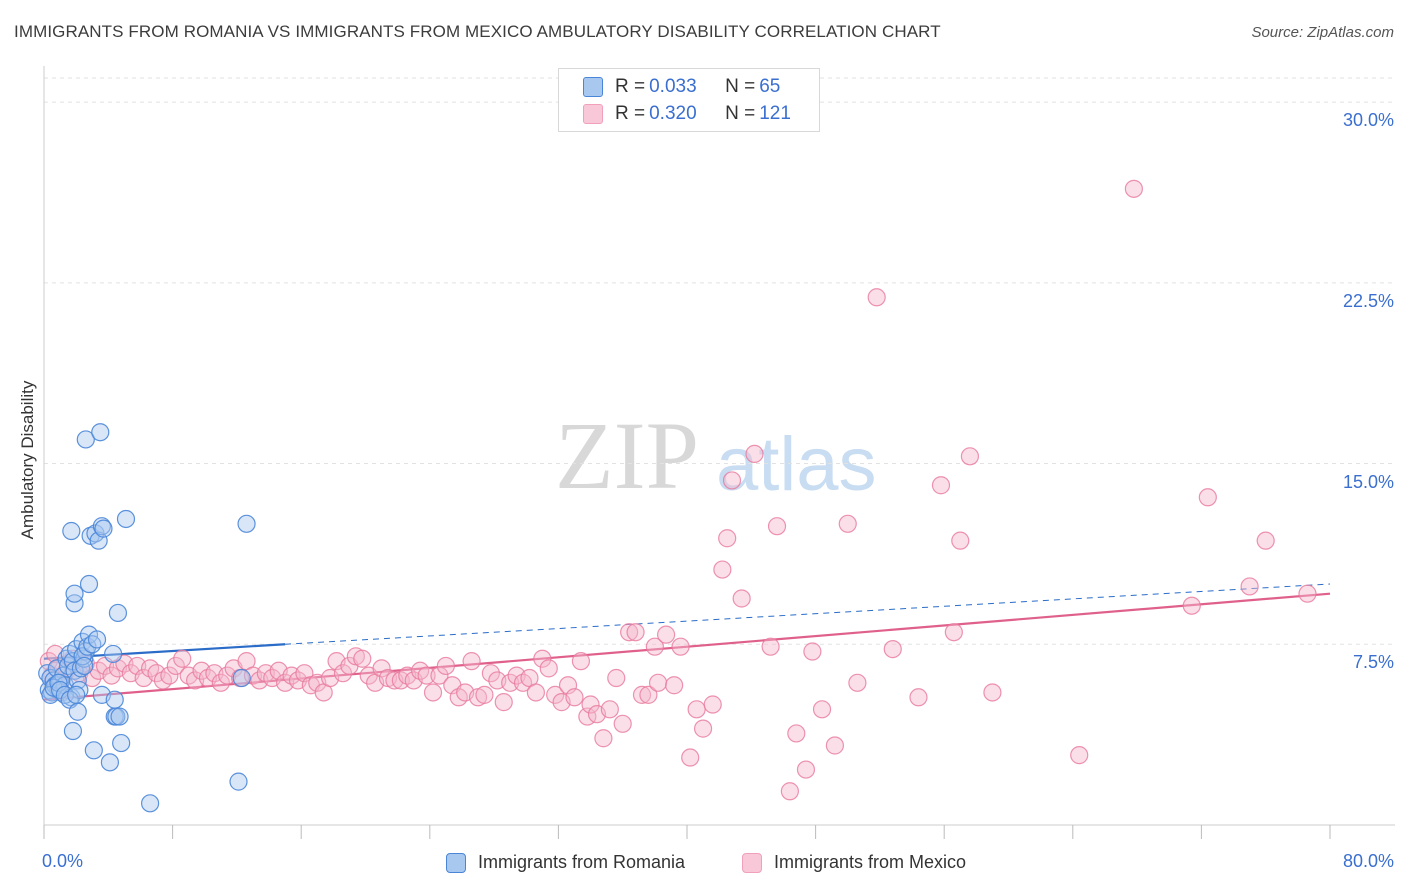  I want to click on legend-r-value: 0.033, so click(673, 86).